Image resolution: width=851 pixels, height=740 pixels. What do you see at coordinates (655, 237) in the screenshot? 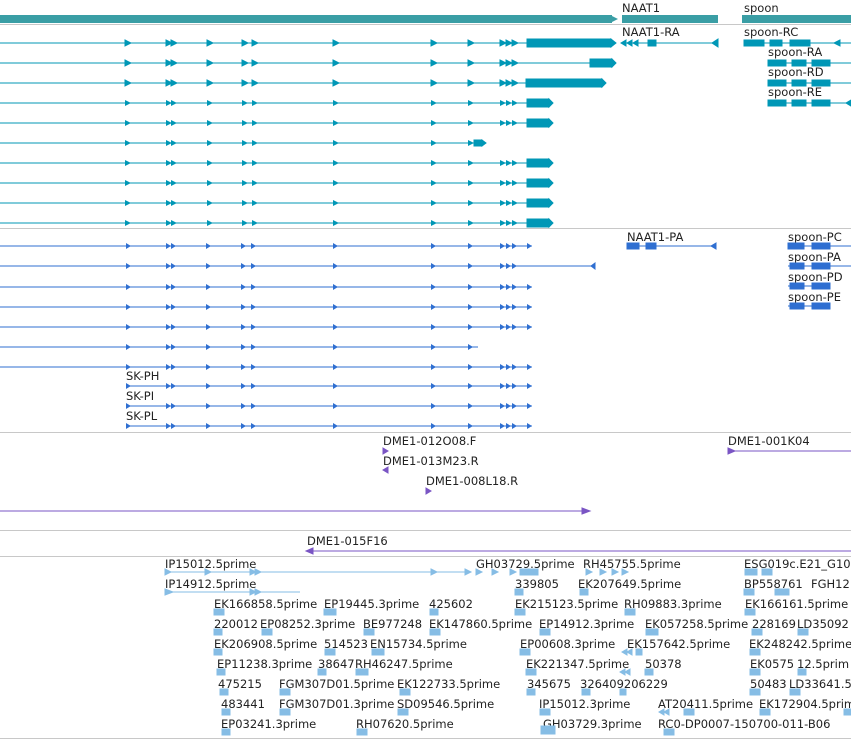
I see `protein-label-naat1-pa: NAAT1-PA` at bounding box center [655, 237].